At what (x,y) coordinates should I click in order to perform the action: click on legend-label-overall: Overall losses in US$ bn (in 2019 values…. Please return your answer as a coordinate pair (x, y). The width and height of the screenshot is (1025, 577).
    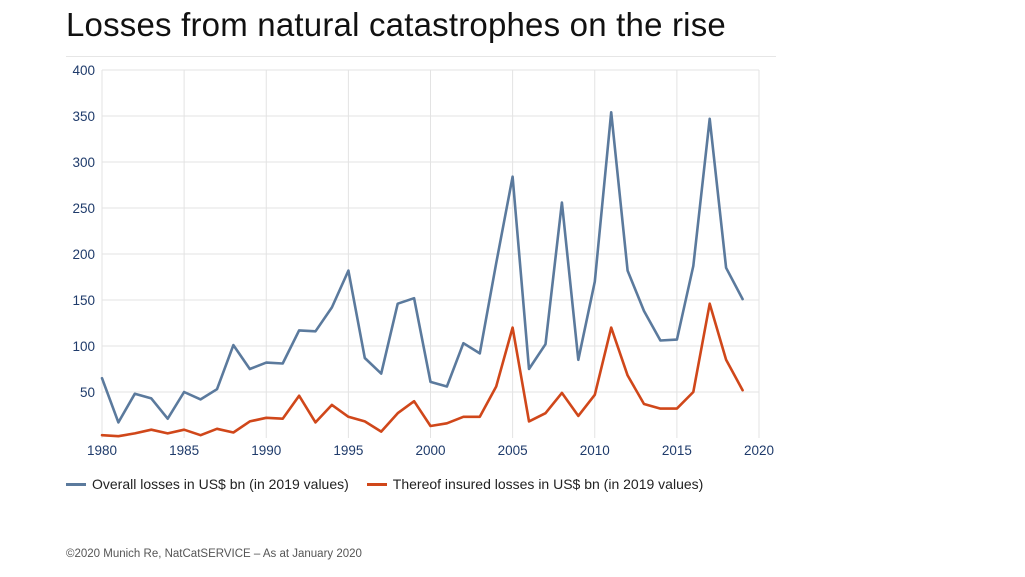
    Looking at the image, I should click on (220, 484).